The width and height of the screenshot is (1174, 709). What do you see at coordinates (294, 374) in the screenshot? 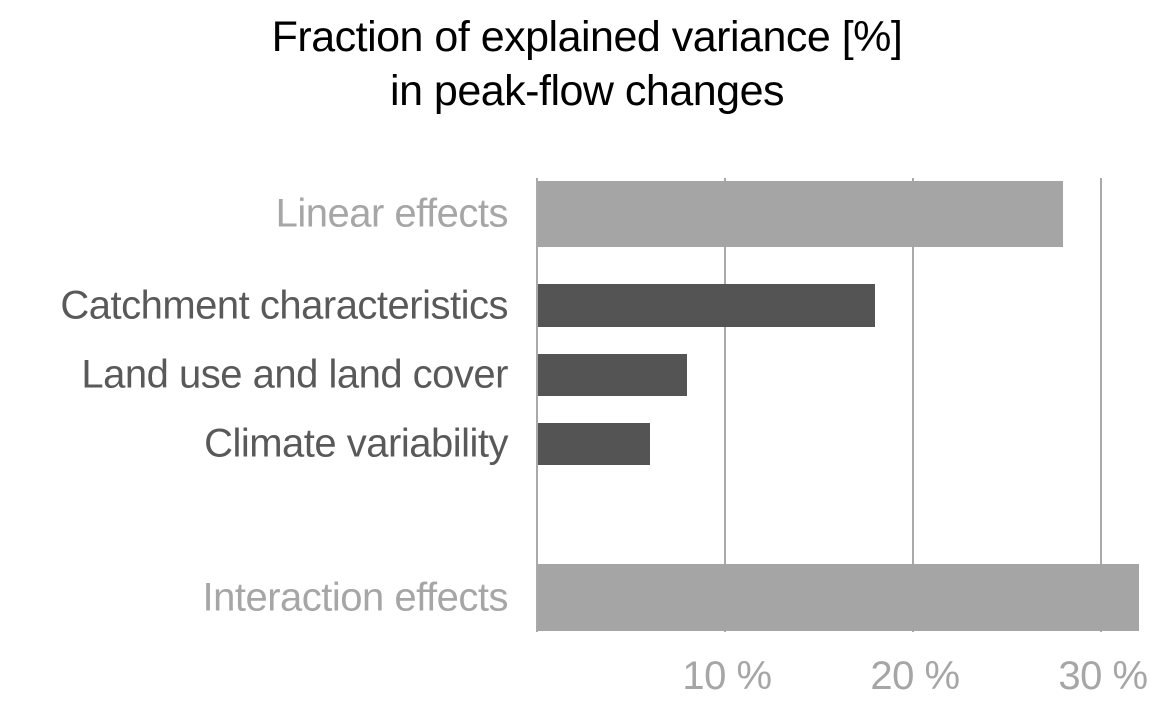
I see `category-label-land-use-and-land-cover: Land use and land cover` at bounding box center [294, 374].